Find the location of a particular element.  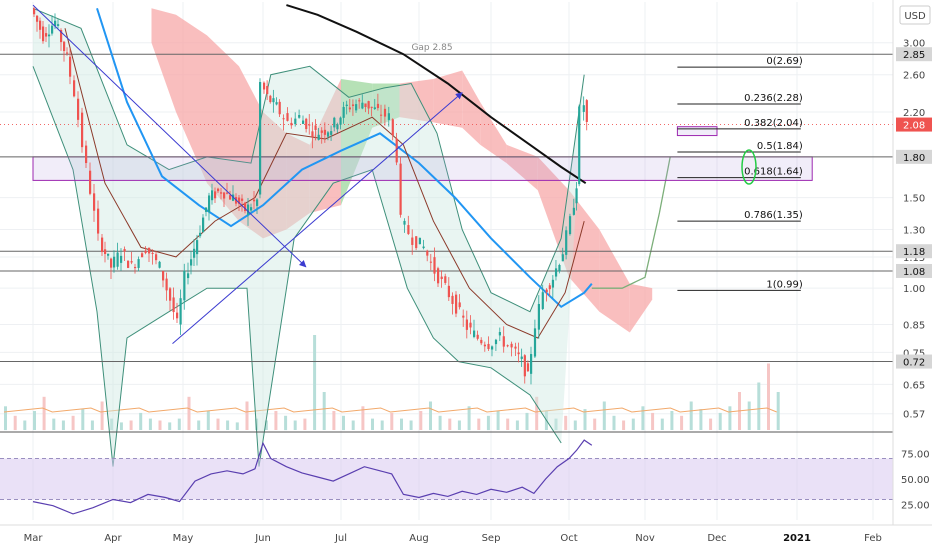

y-tick-label: 3.00 is located at coordinates (914, 44).